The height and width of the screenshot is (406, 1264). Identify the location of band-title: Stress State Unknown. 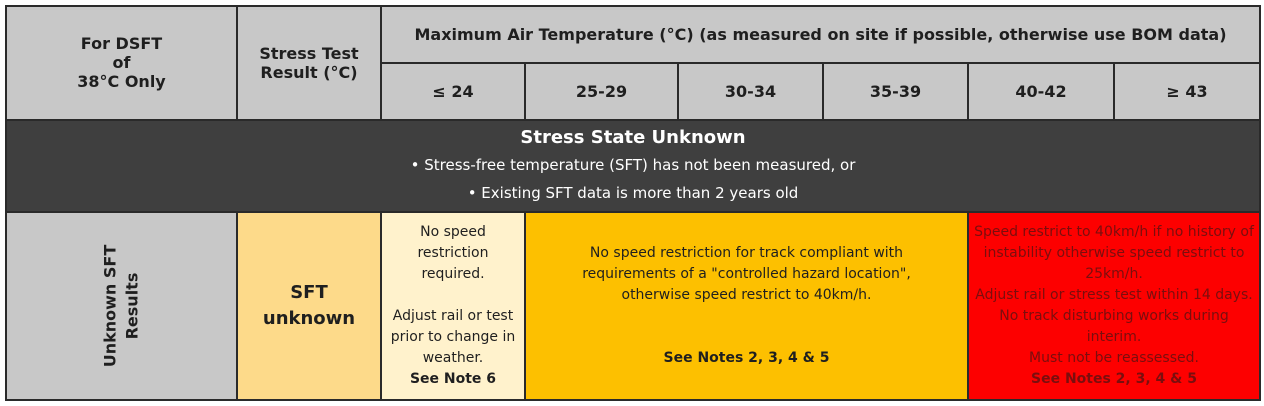
(633, 137).